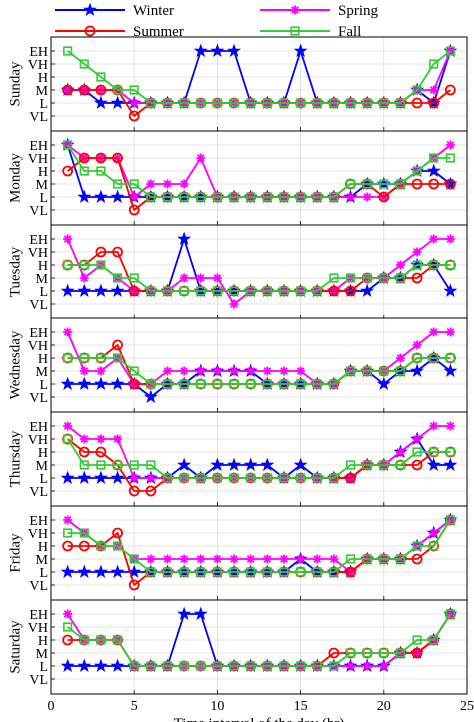 The width and height of the screenshot is (474, 722). What do you see at coordinates (295, 10) in the screenshot?
I see `legend-marker-asterisk` at bounding box center [295, 10].